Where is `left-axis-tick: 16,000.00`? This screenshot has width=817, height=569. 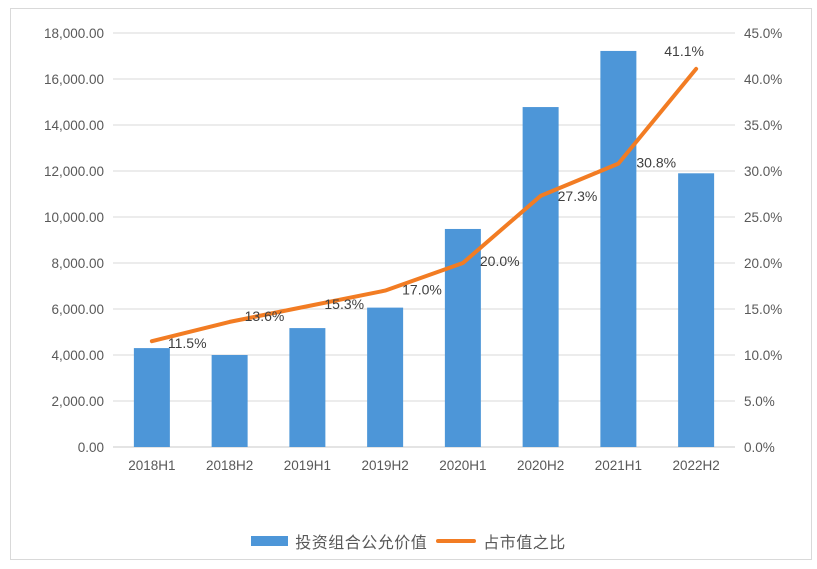
left-axis-tick: 16,000.00 is located at coordinates (74, 79).